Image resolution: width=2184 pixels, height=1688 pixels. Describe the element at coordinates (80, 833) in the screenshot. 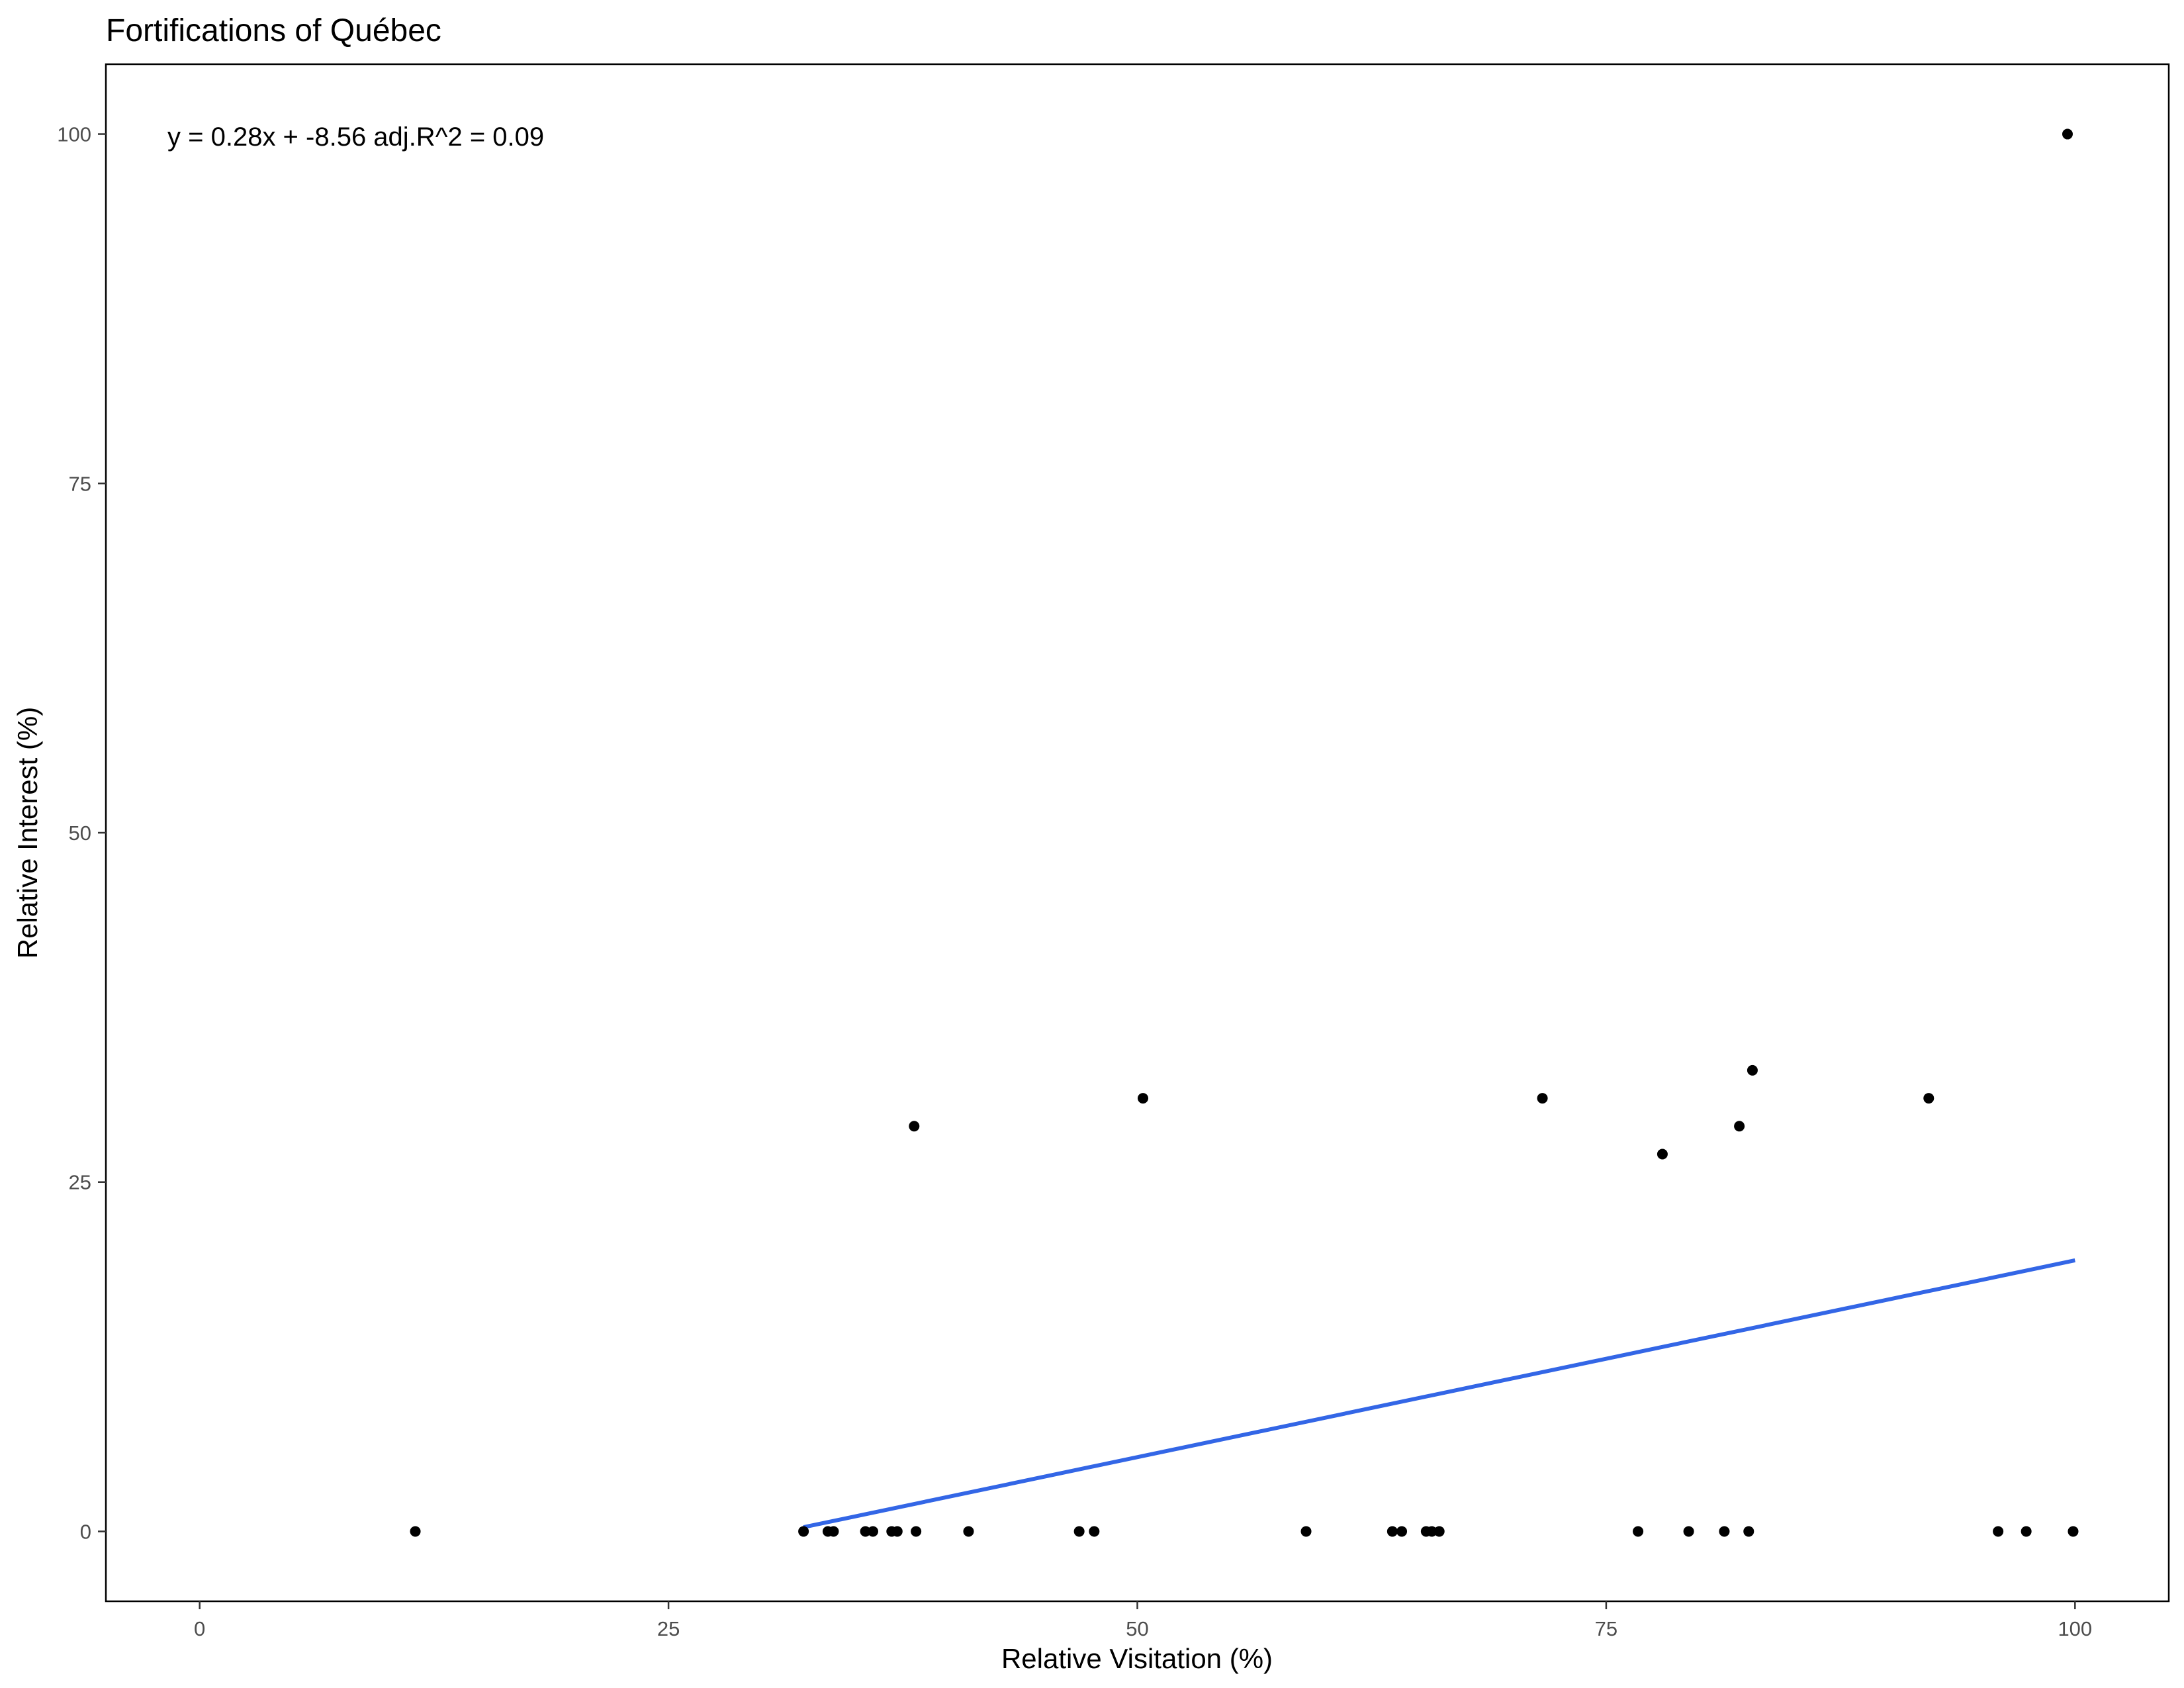

I see `y-tick-label-50: 50` at that location.